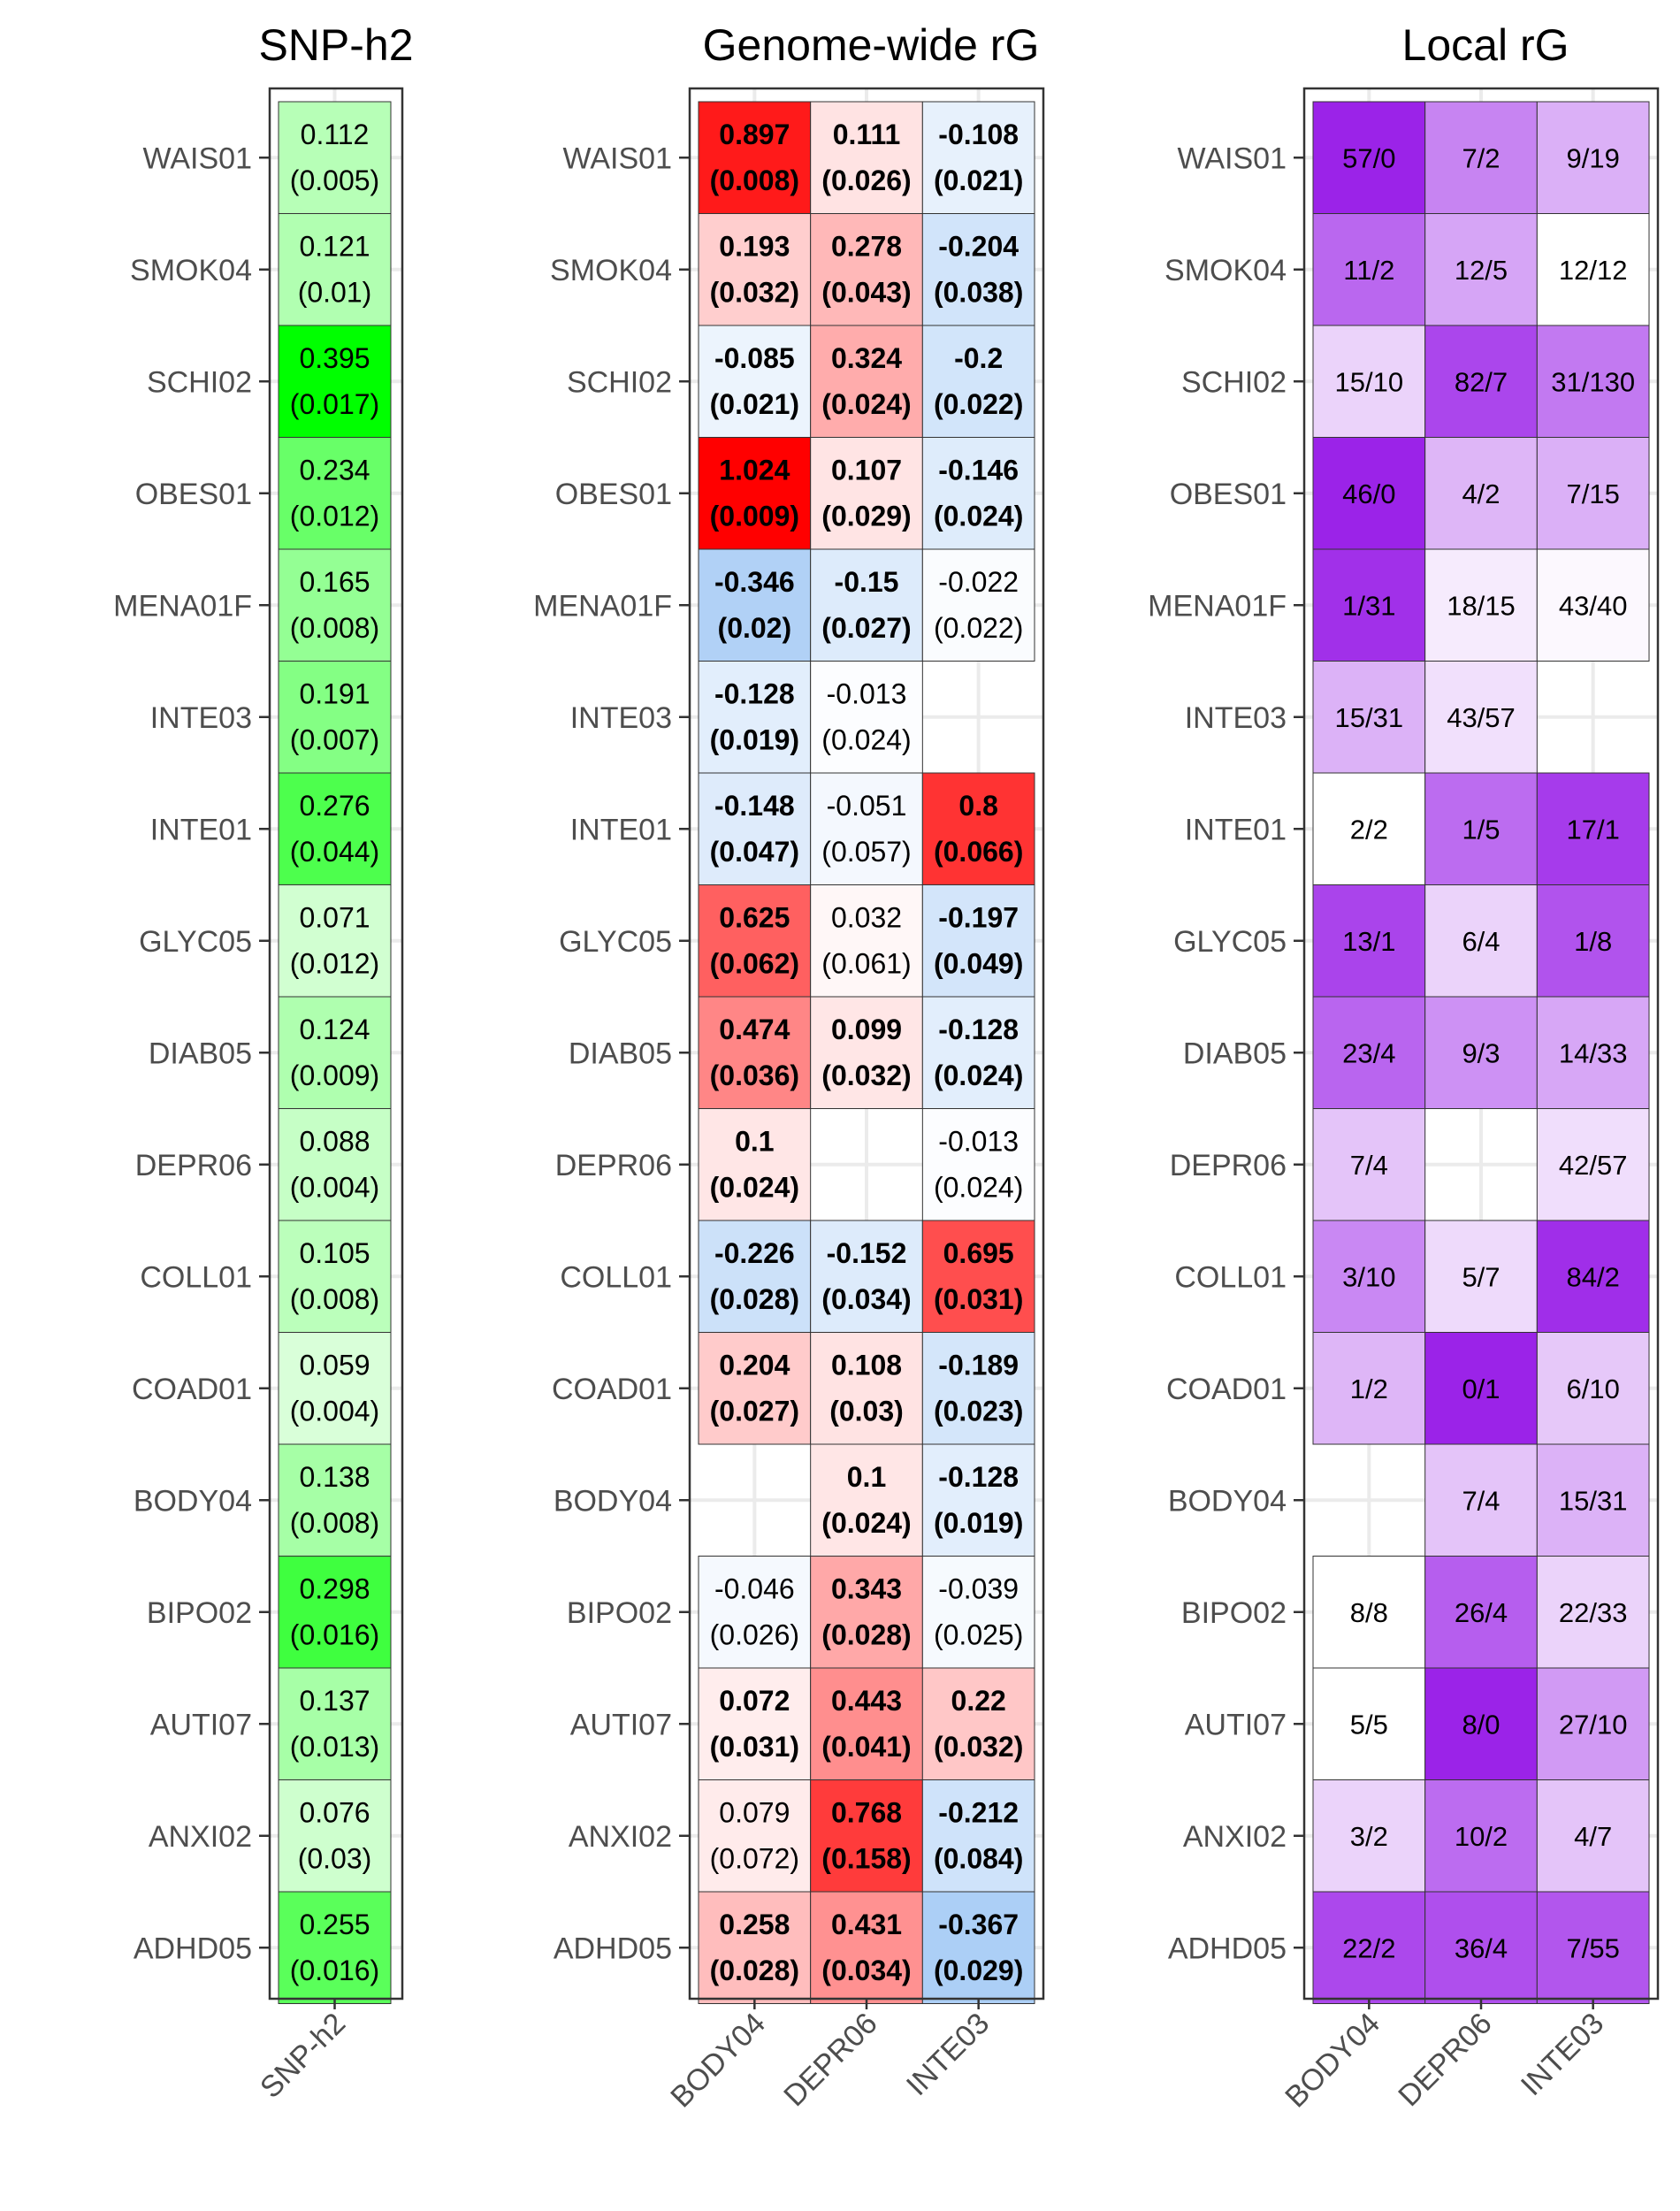  I want to click on cell-label: 8/0, so click(1481, 1724).